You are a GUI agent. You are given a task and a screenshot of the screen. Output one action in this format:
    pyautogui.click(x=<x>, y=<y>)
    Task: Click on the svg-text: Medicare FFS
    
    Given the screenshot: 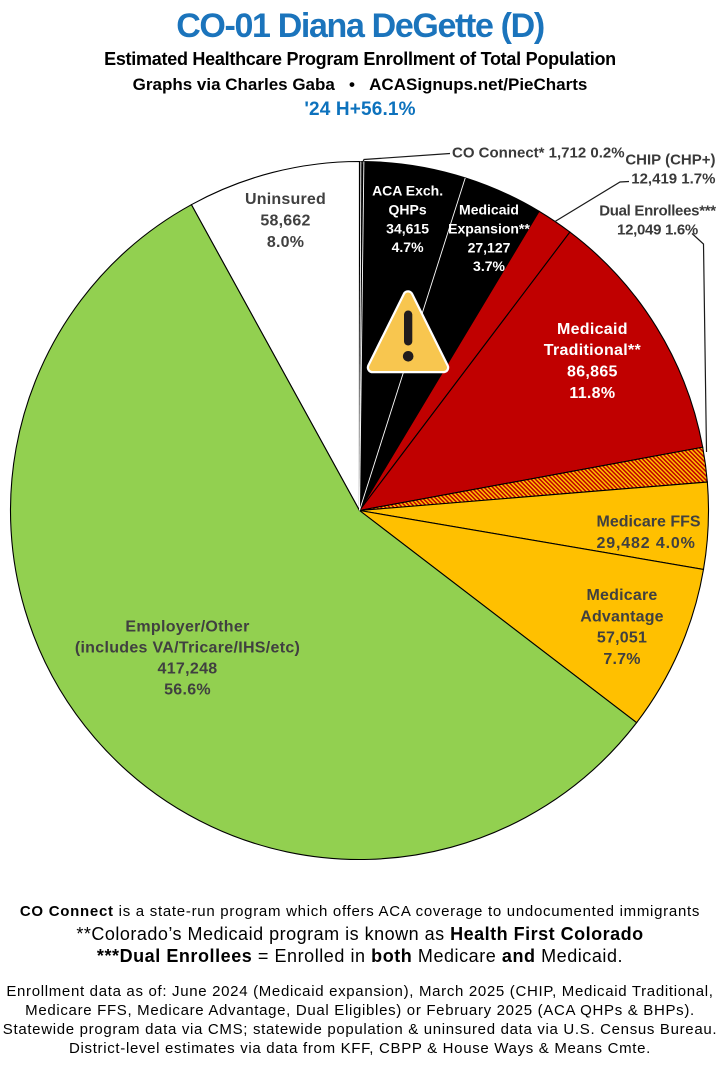 What is the action you would take?
    pyautogui.click(x=649, y=522)
    